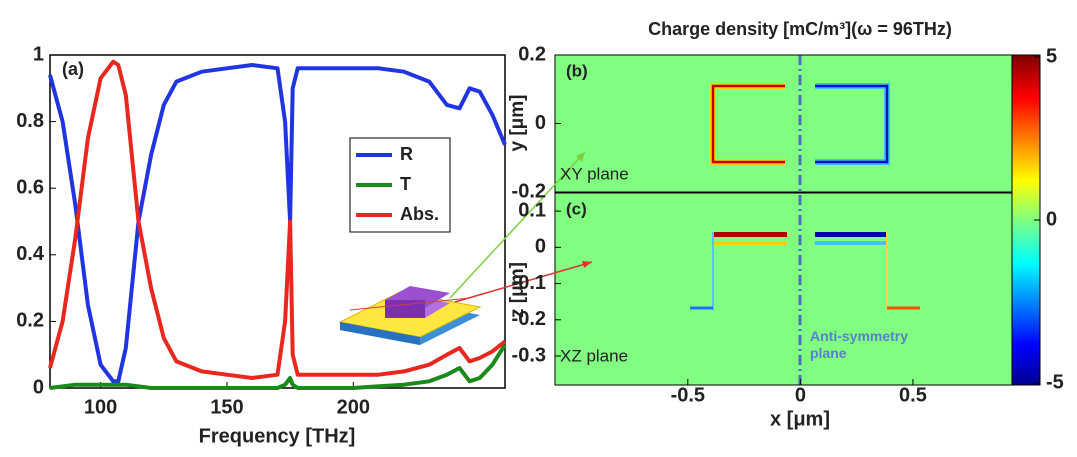 The width and height of the screenshot is (1077, 457). What do you see at coordinates (226, 407) in the screenshot?
I see `x-tick-label: 150` at bounding box center [226, 407].